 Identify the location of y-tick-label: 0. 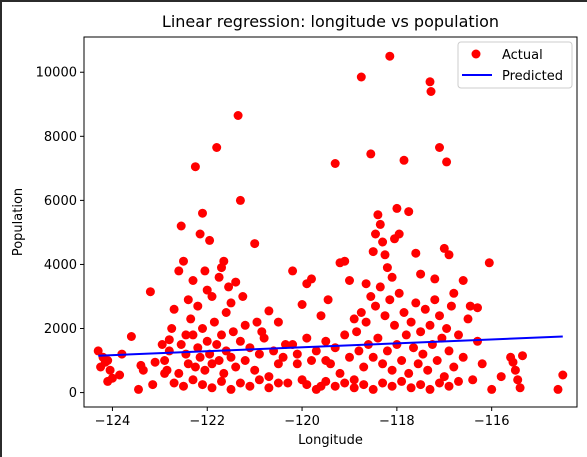
(73, 393).